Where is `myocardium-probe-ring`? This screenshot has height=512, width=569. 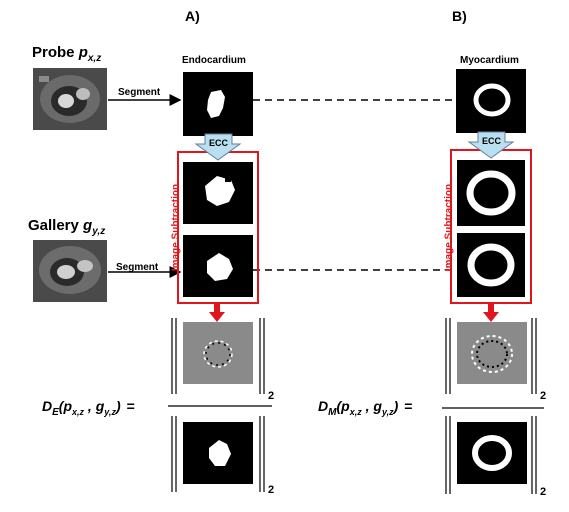
myocardium-probe-ring is located at coordinates (492, 100).